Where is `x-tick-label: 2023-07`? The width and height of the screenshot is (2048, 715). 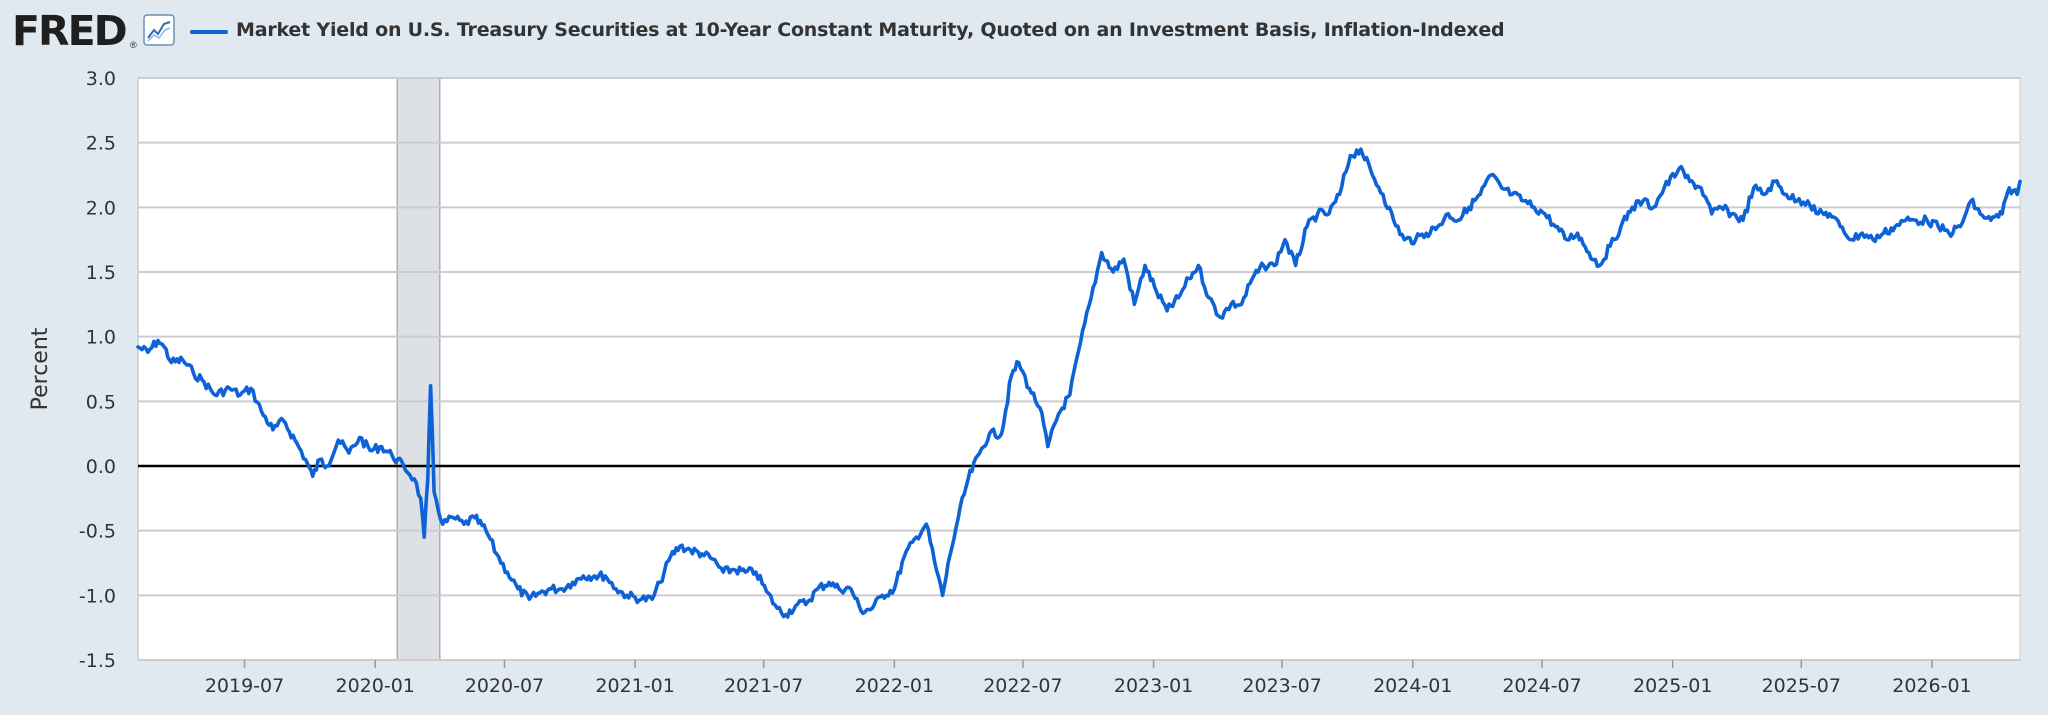 x-tick-label: 2023-07 is located at coordinates (1281, 686).